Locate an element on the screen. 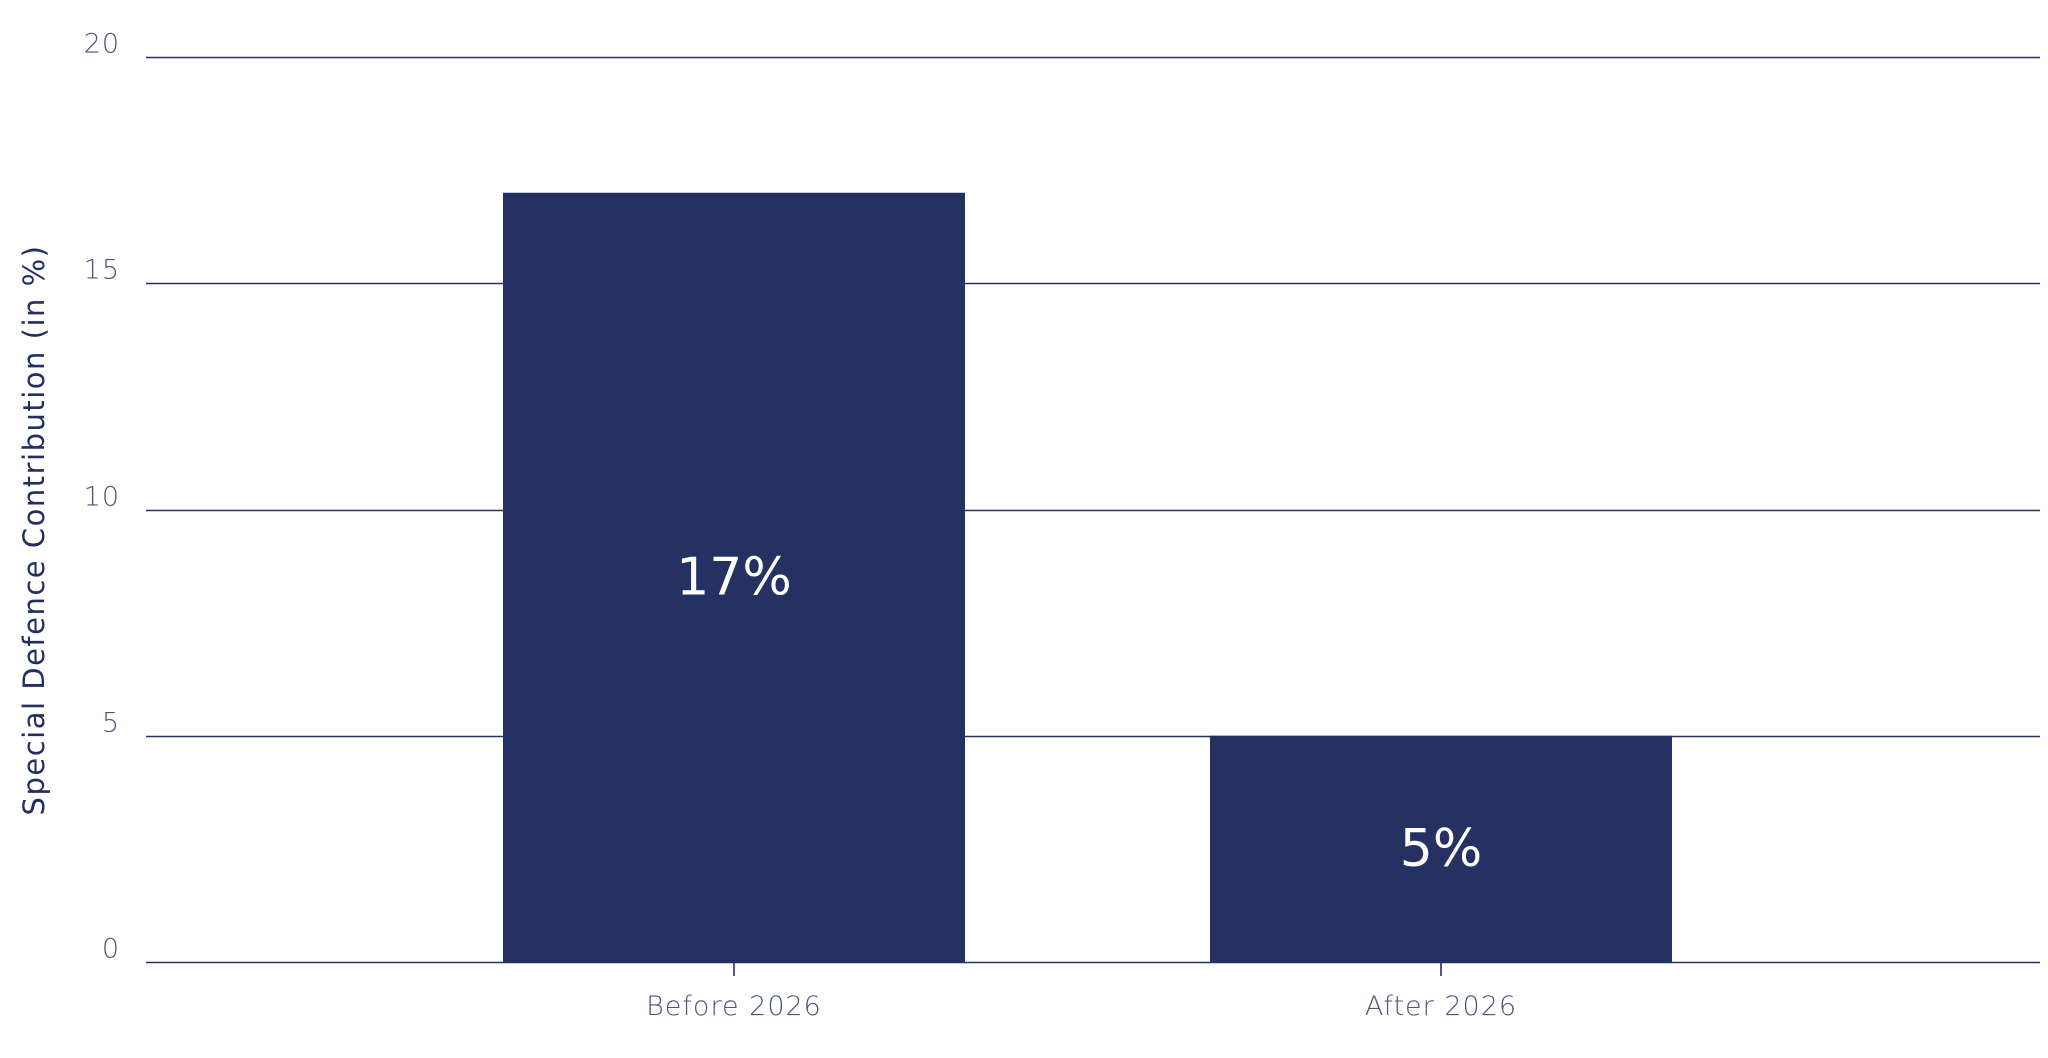  data-label: 17% is located at coordinates (734, 577).